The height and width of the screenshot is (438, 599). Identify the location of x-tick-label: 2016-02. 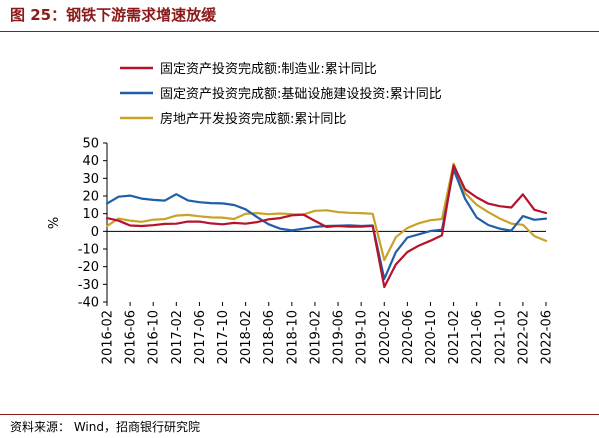
(108, 337).